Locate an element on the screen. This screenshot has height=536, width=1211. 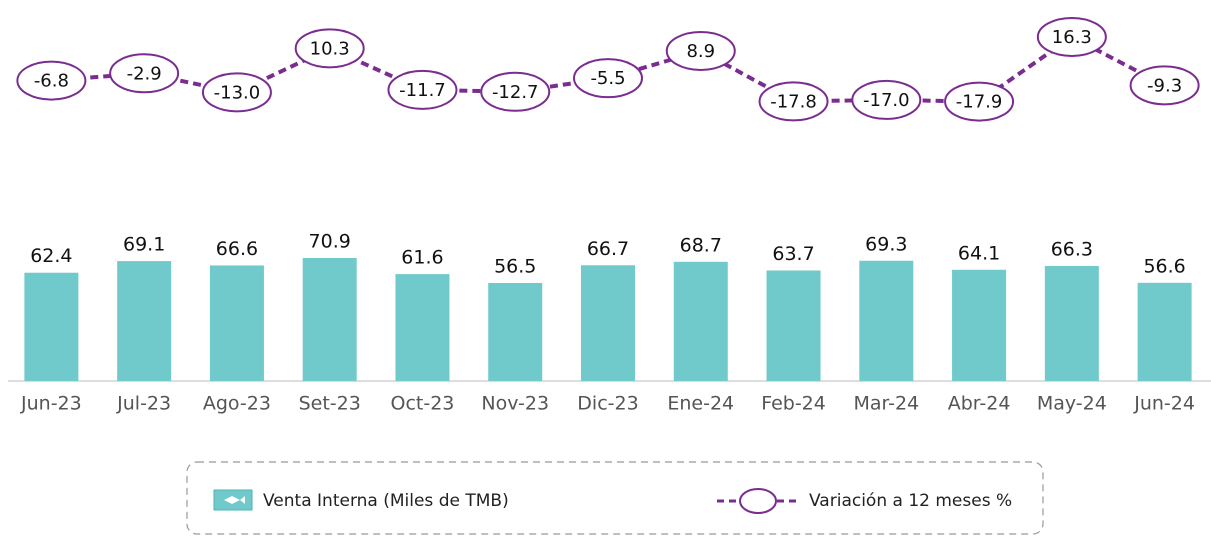
line-label: -13.0 is located at coordinates (237, 92).